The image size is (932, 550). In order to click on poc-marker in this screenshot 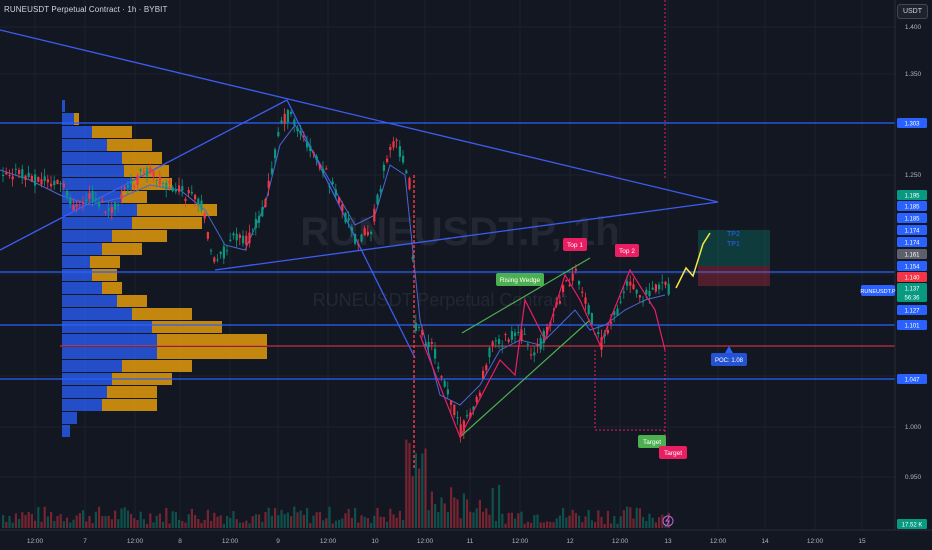, I will do `click(729, 349)`.